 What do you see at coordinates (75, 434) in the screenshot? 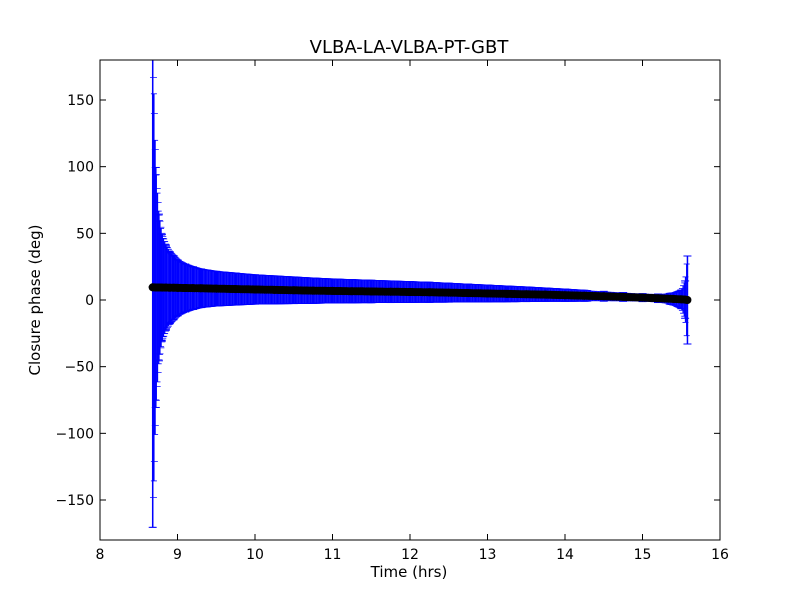
I see `y-tick-label: −100` at bounding box center [75, 434].